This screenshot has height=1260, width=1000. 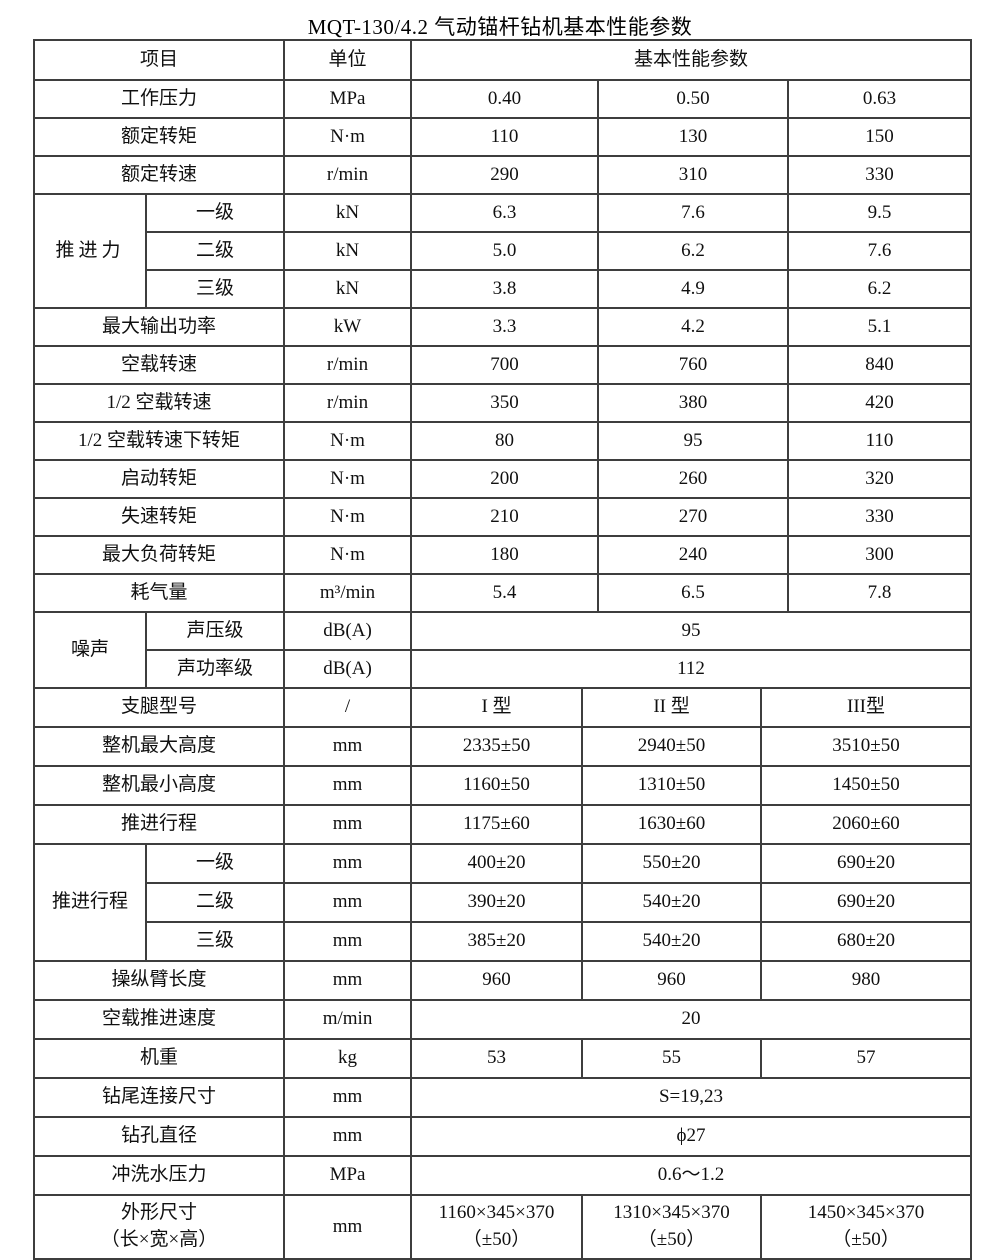 What do you see at coordinates (505, 327) in the screenshot?
I see `value-cell: 3.3` at bounding box center [505, 327].